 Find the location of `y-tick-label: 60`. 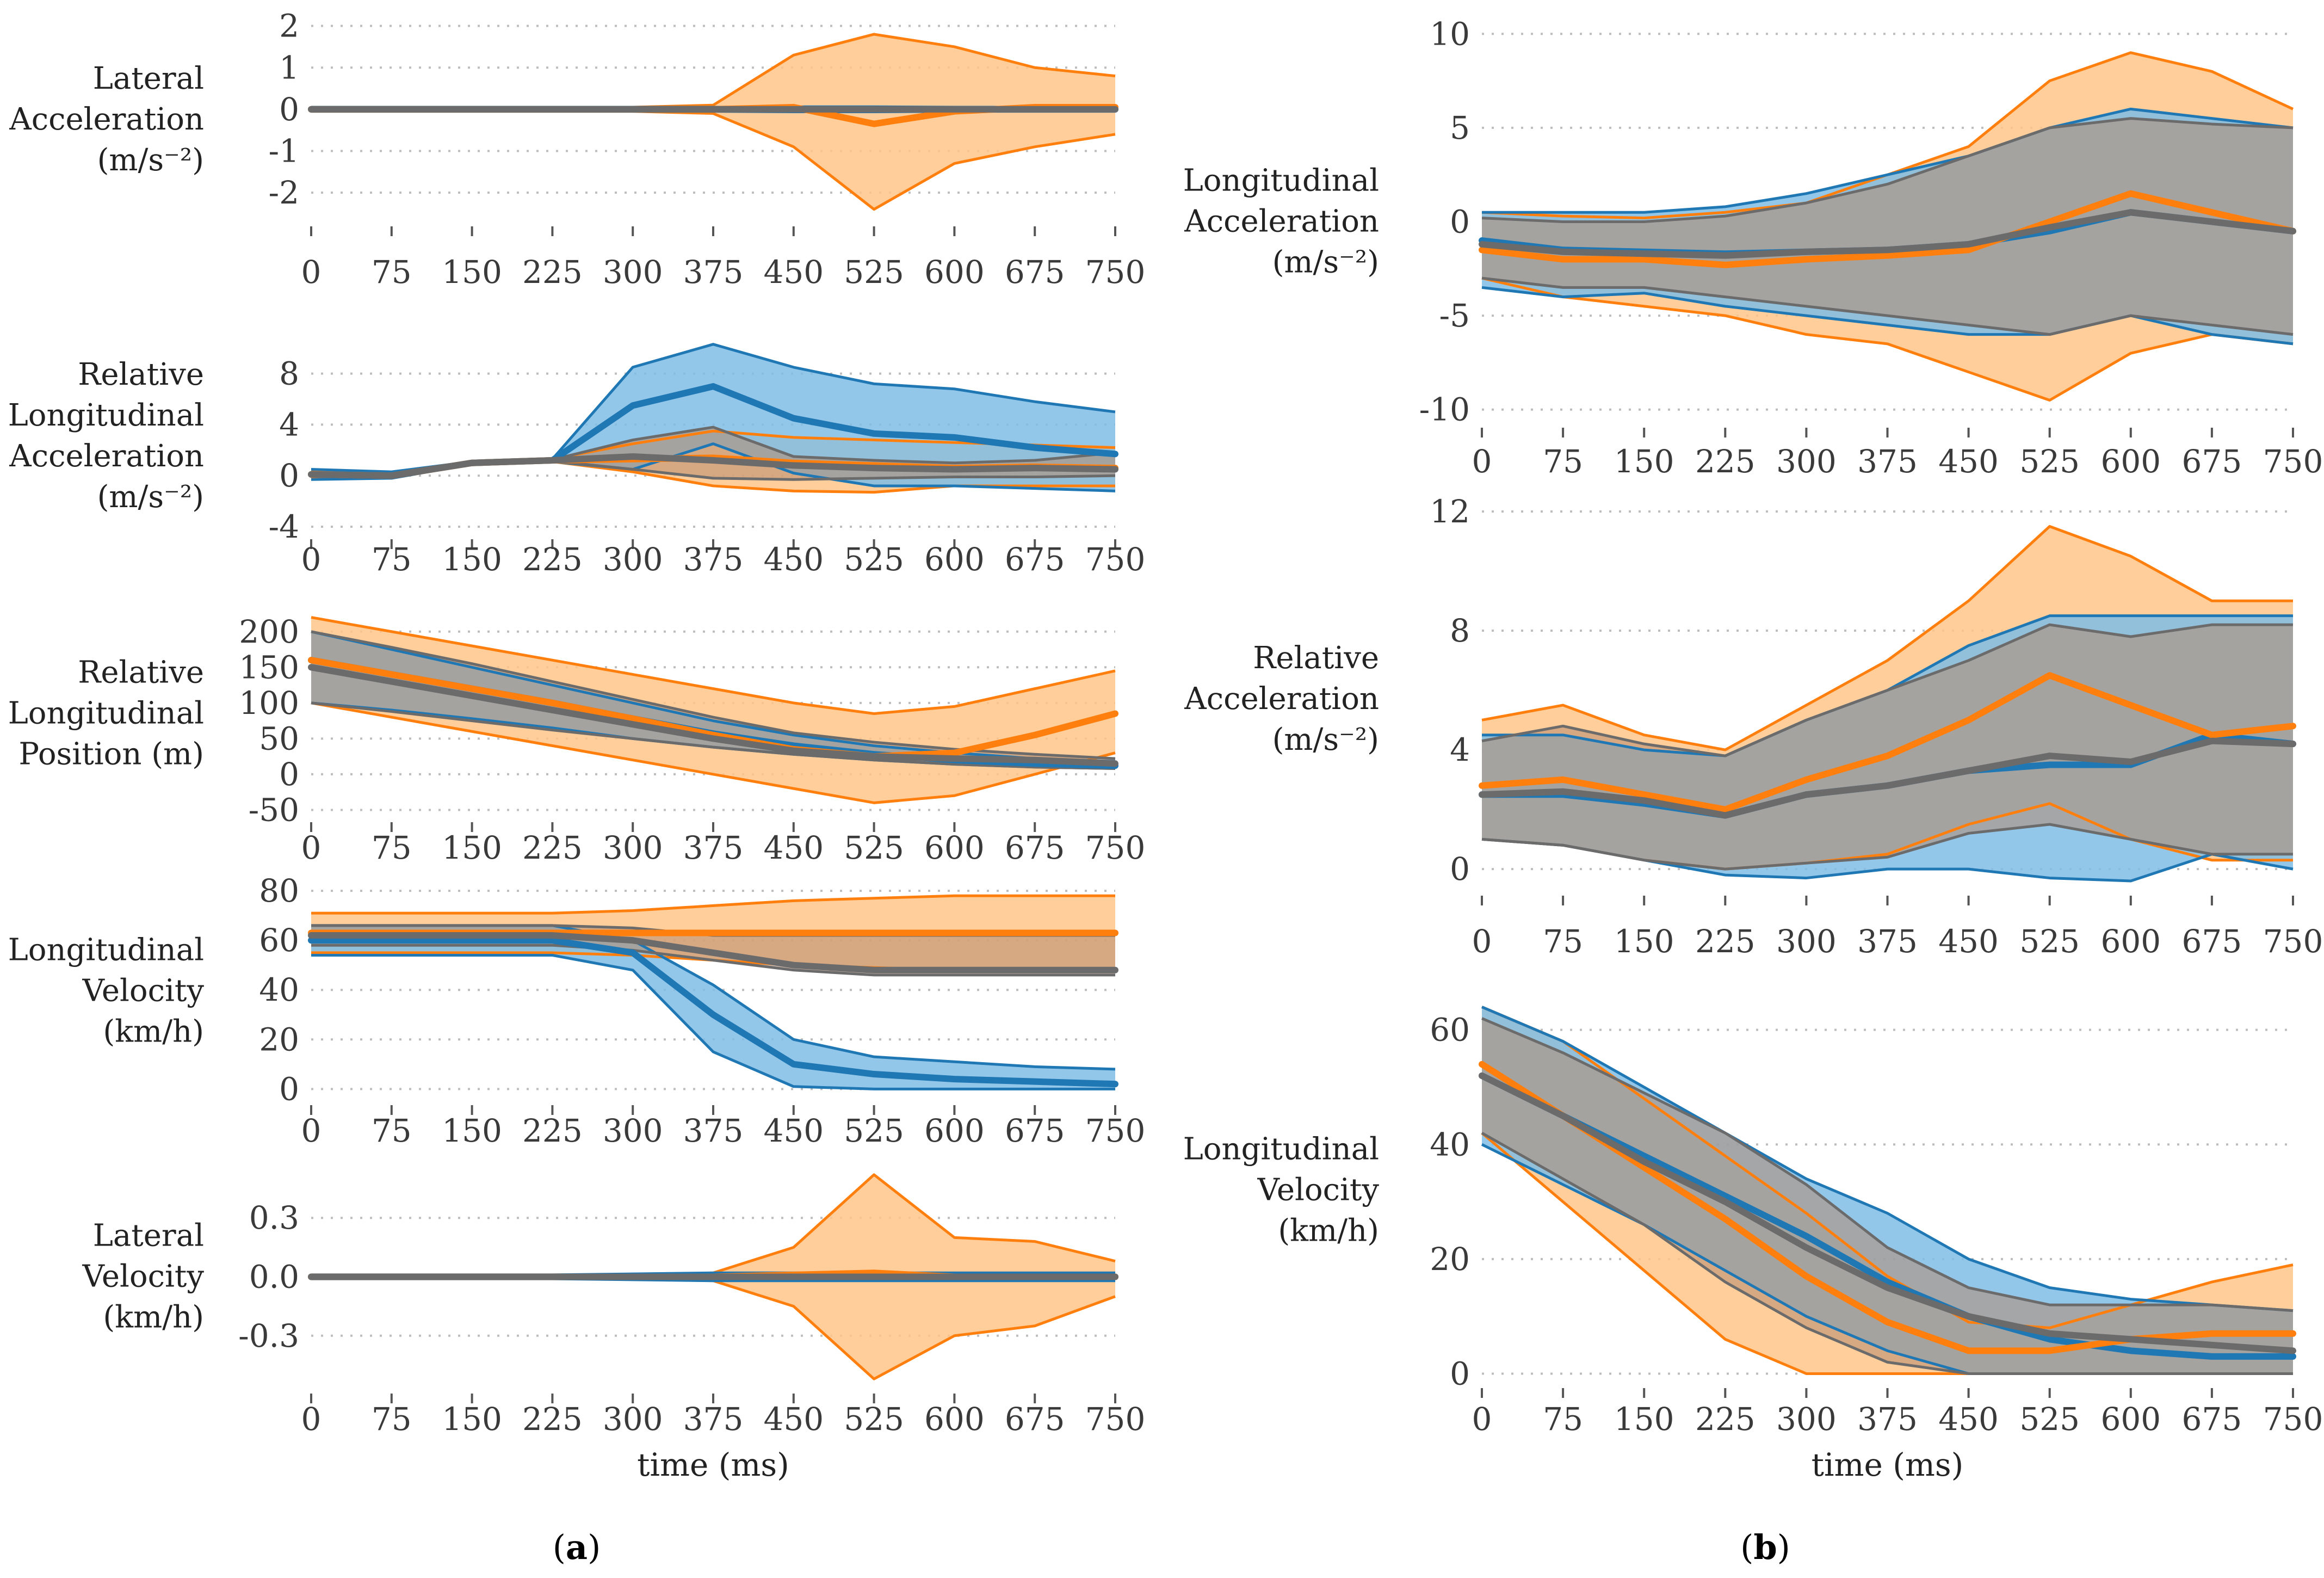

y-tick-label: 60 is located at coordinates (1450, 1030).